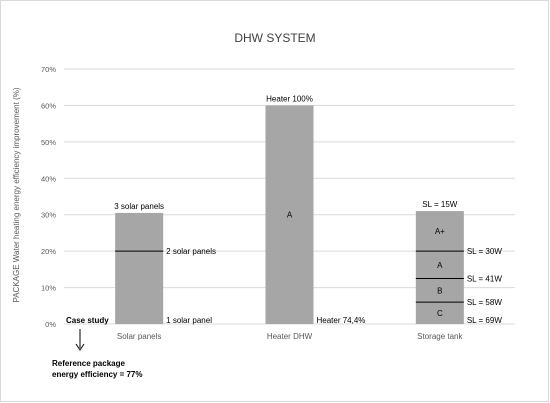 The width and height of the screenshot is (550, 403). I want to click on annotation-8: SL = 58W, so click(485, 302).